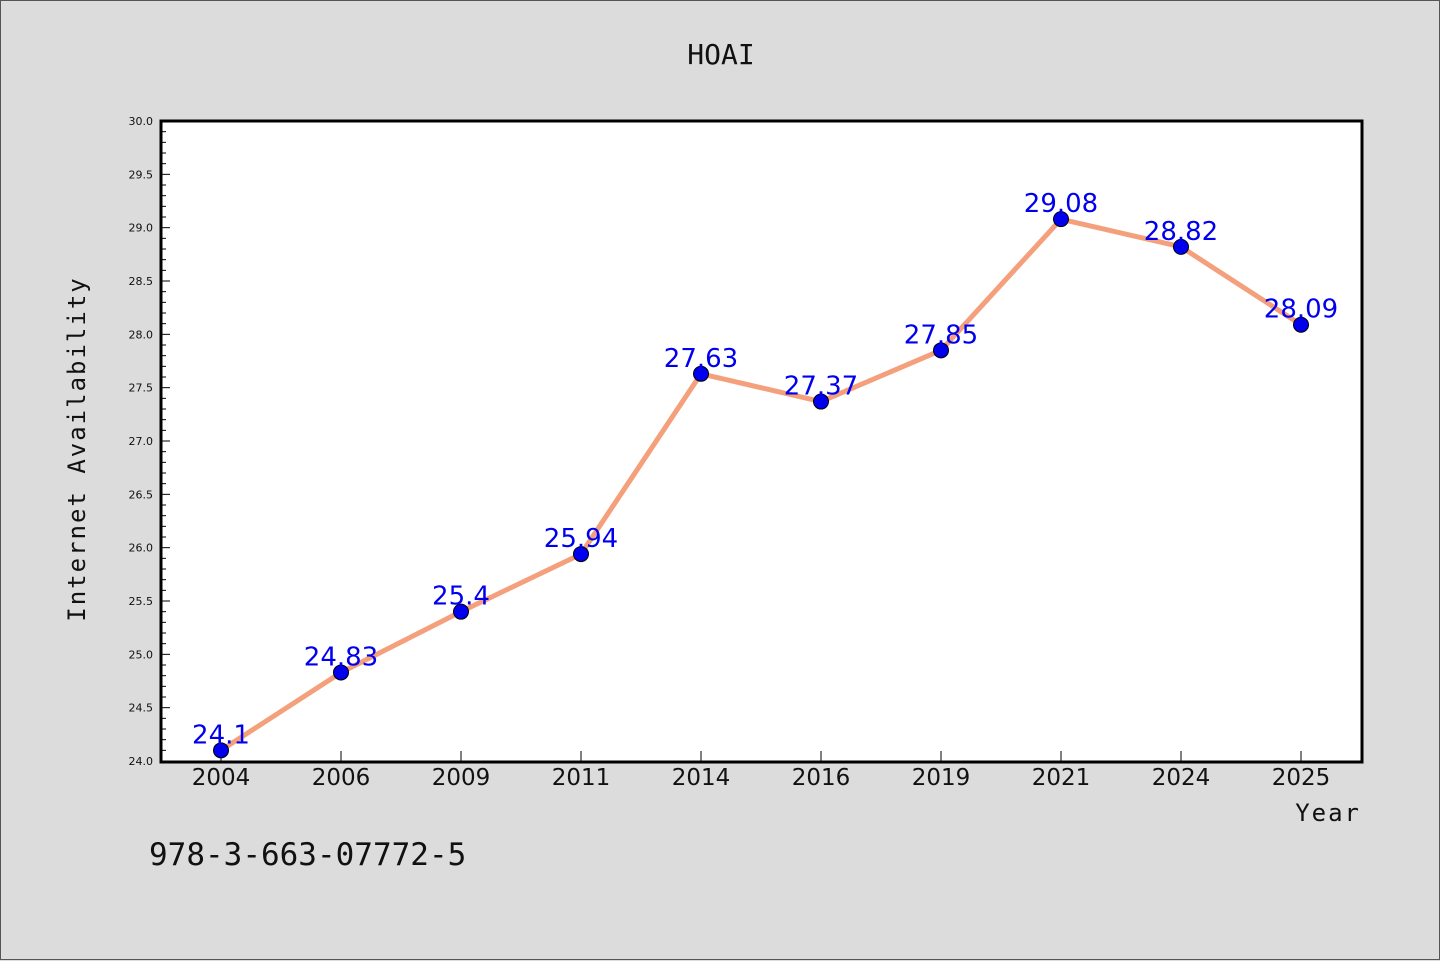 This screenshot has height=961, width=1440. Describe the element at coordinates (581, 778) in the screenshot. I see `x-tick-label: 2011` at that location.